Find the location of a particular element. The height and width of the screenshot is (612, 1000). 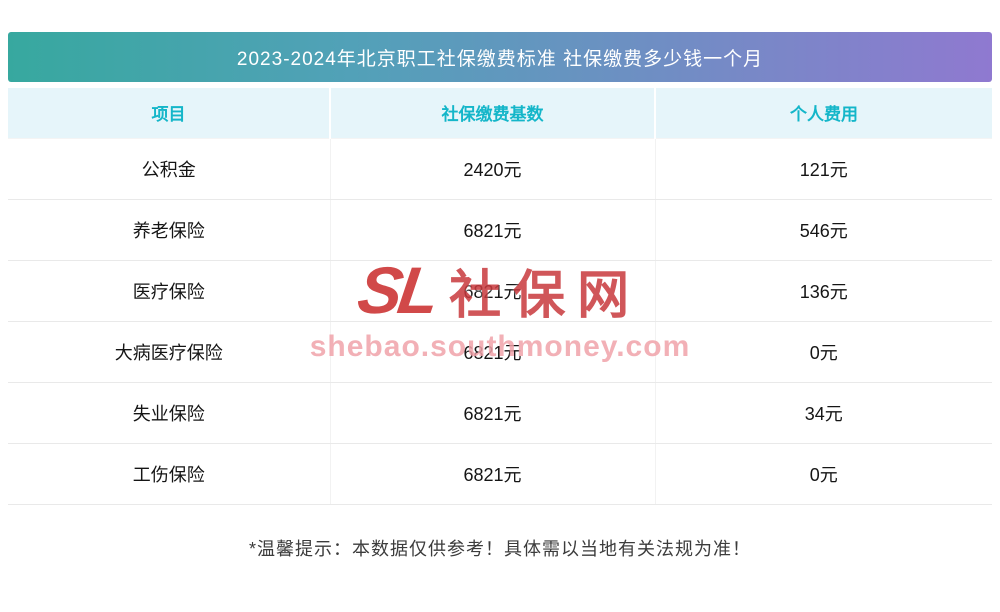

table-row: 公积金 2420元 121元 is located at coordinates (500, 168).